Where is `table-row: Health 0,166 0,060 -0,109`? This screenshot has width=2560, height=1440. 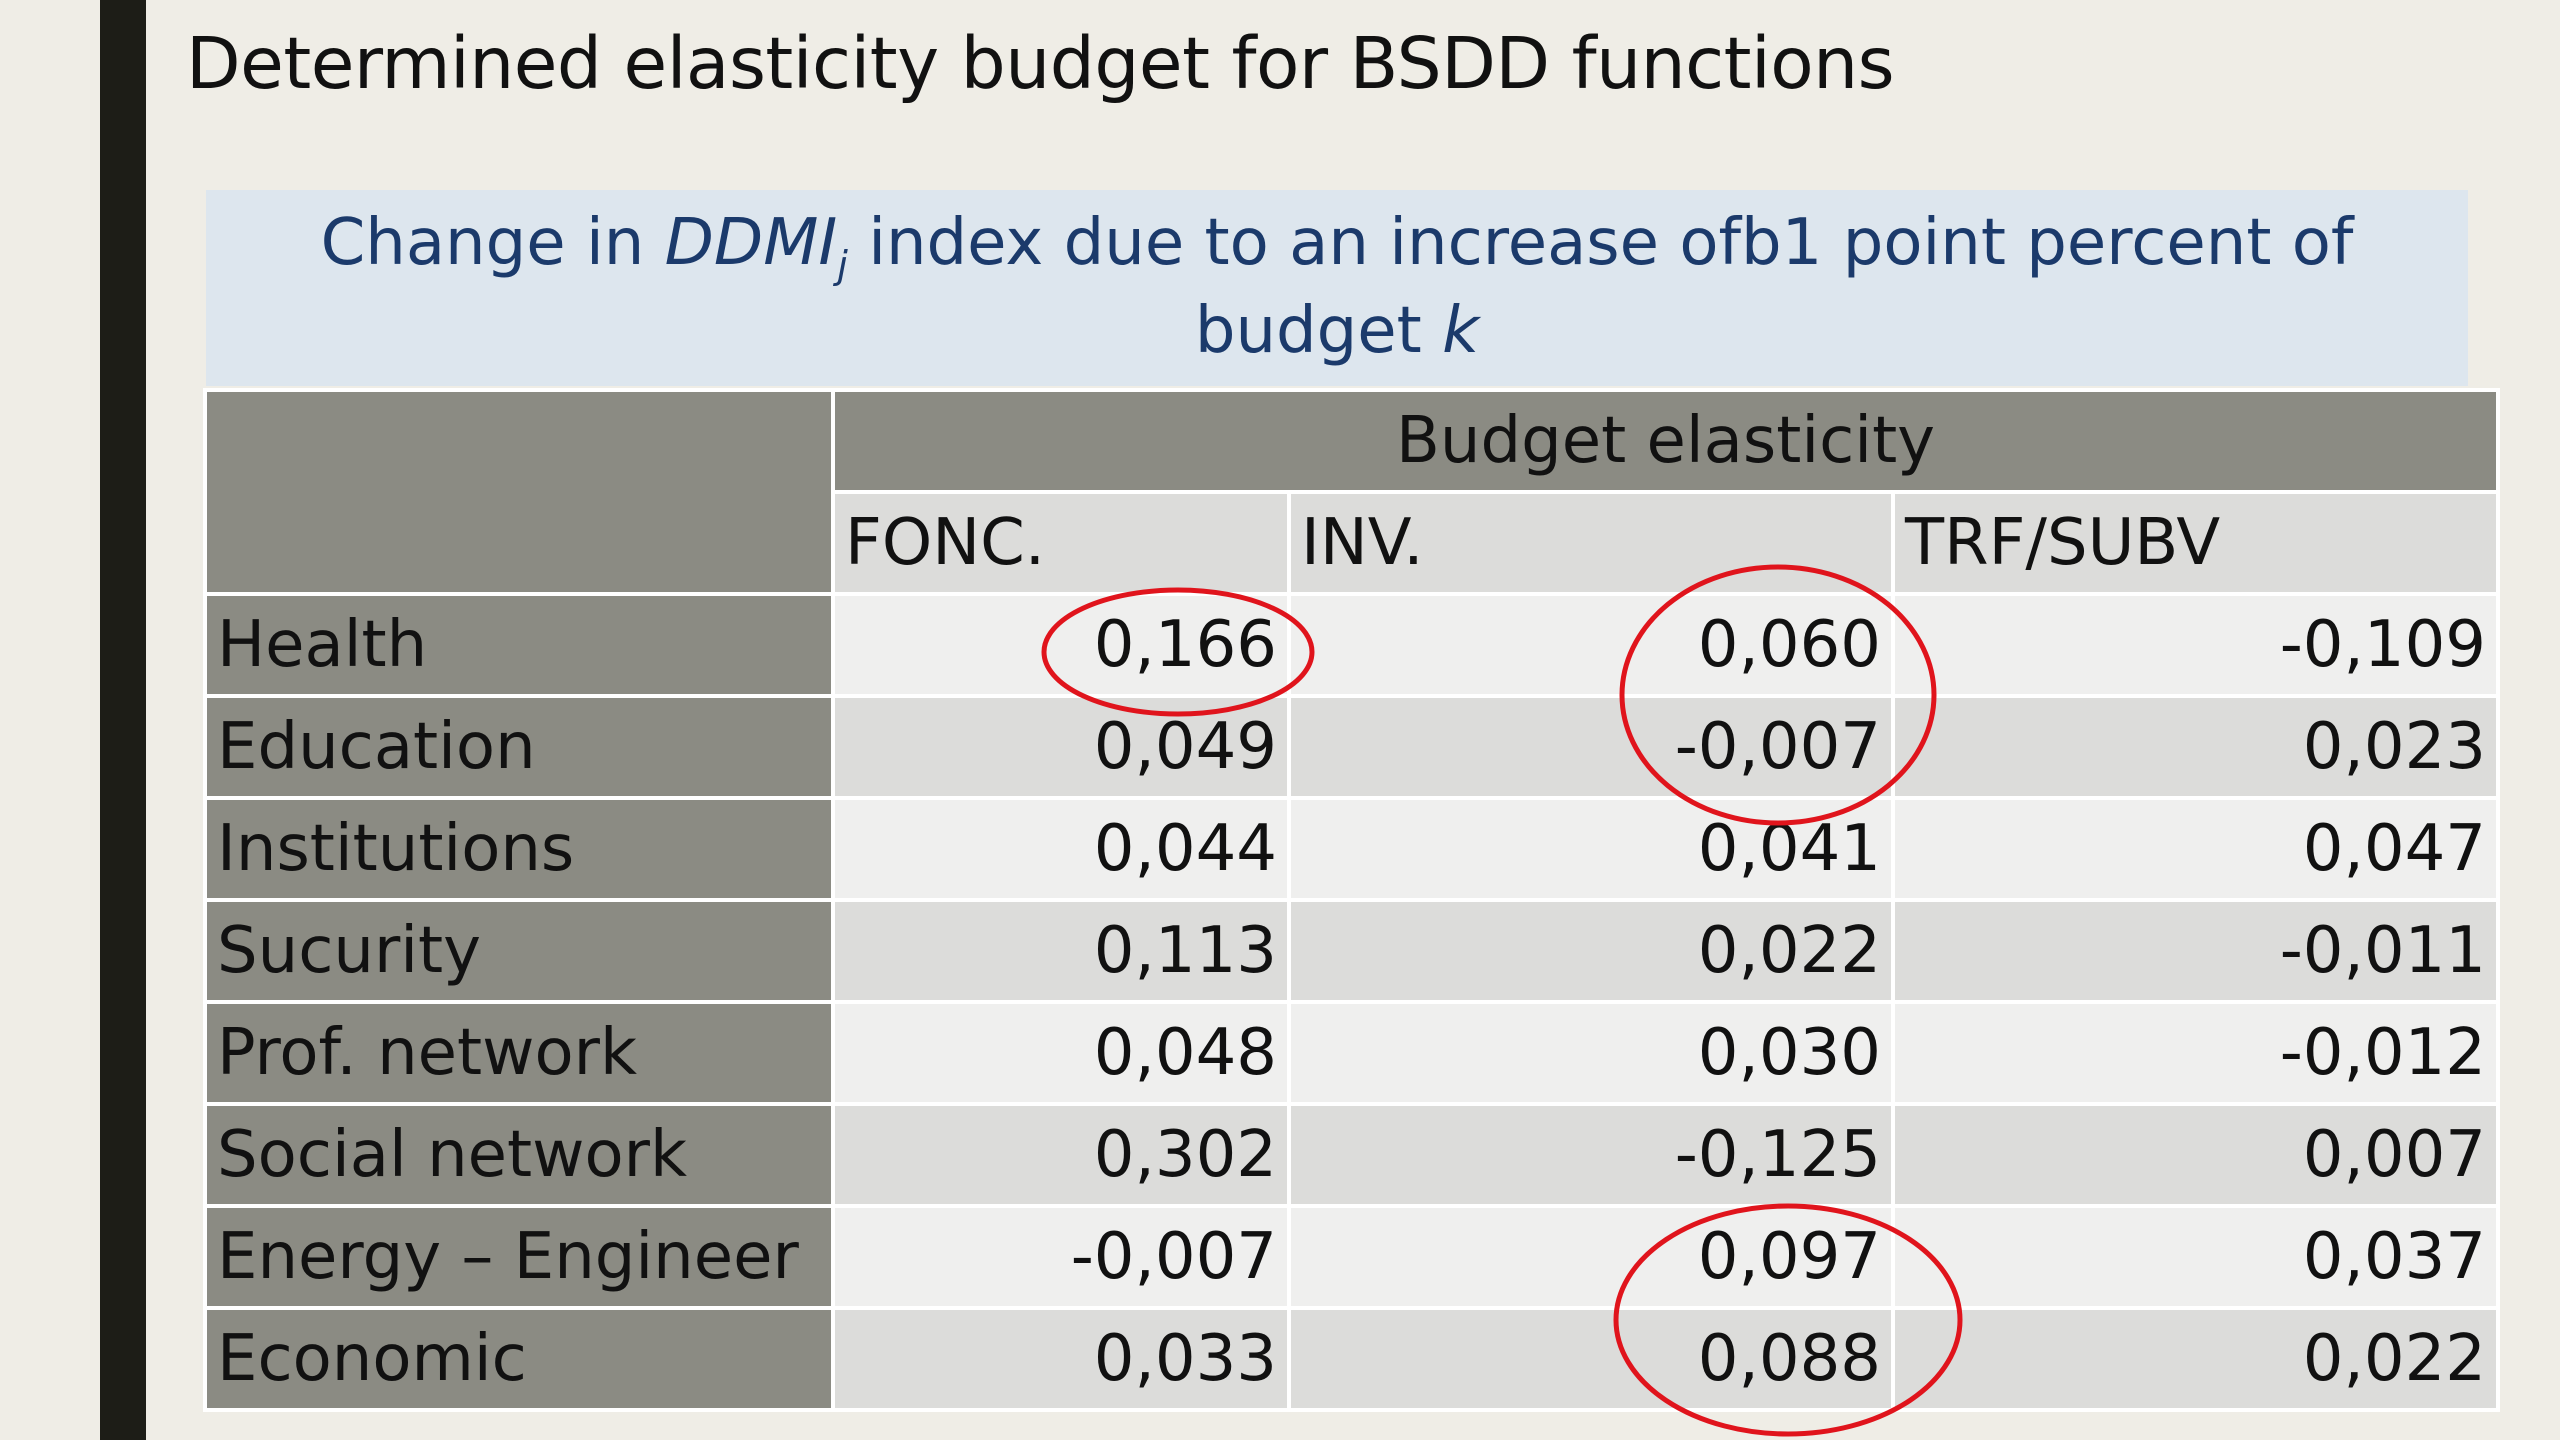
table-row: Health 0,166 0,060 -0,109 is located at coordinates (1351, 645).